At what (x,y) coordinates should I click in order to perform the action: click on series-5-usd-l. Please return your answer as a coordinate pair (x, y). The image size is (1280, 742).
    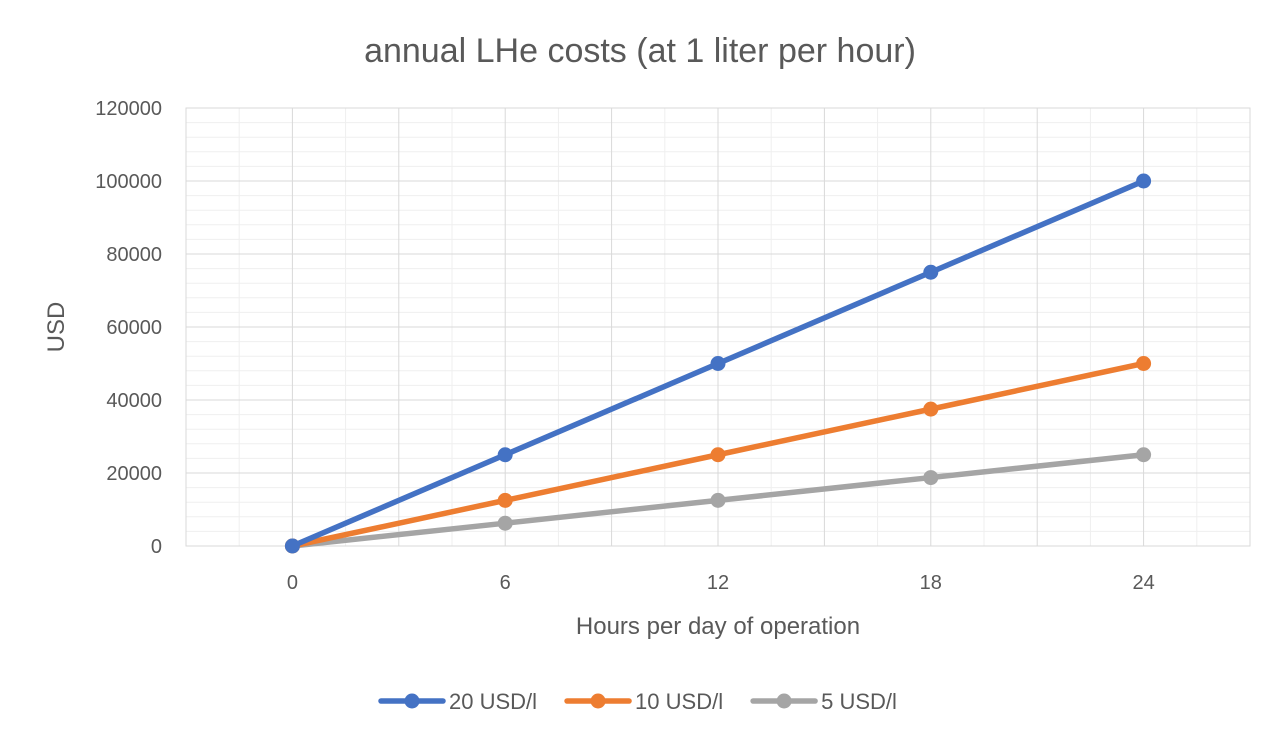
    Looking at the image, I should click on (718, 500).